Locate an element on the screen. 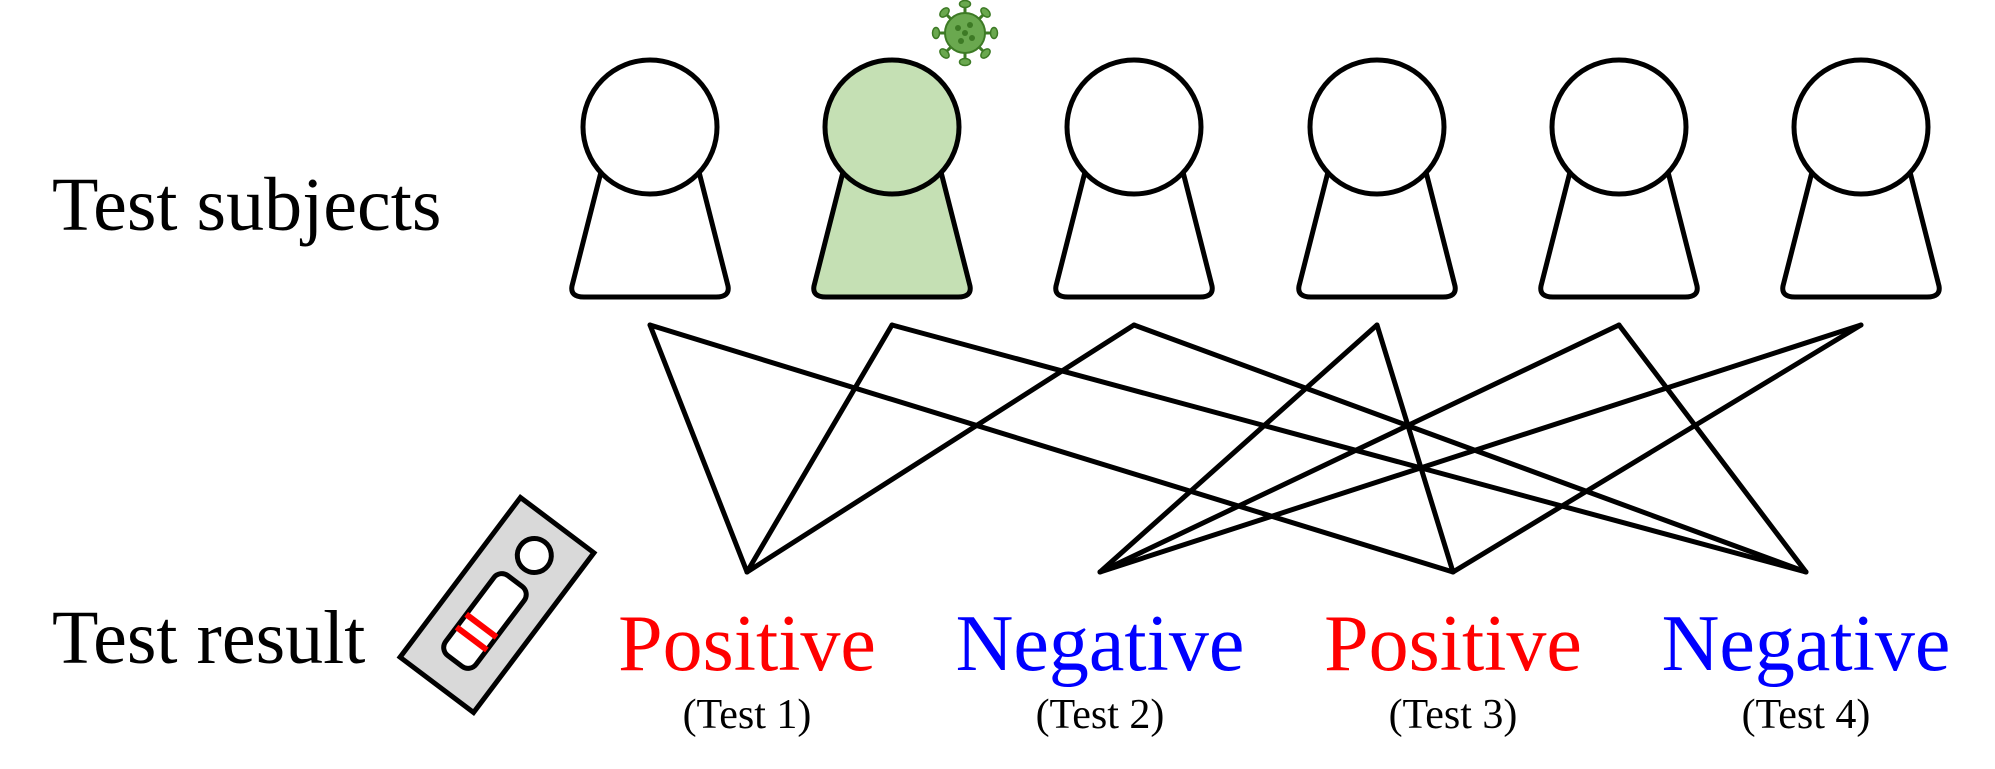 The height and width of the screenshot is (769, 1995). test-subject-2-infected is located at coordinates (892, 178).